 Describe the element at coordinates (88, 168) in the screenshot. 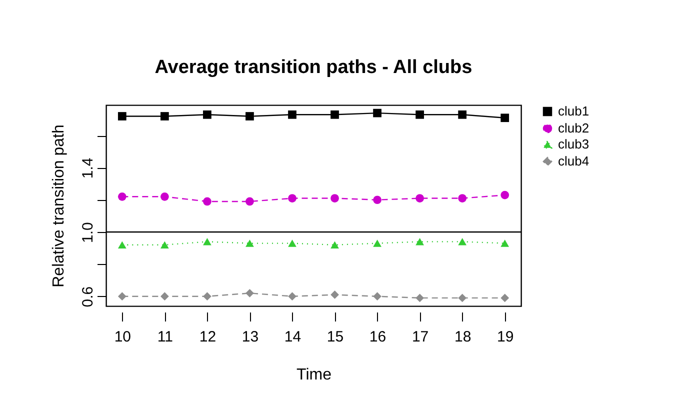

I see `y-tick-label: 1.4` at that location.